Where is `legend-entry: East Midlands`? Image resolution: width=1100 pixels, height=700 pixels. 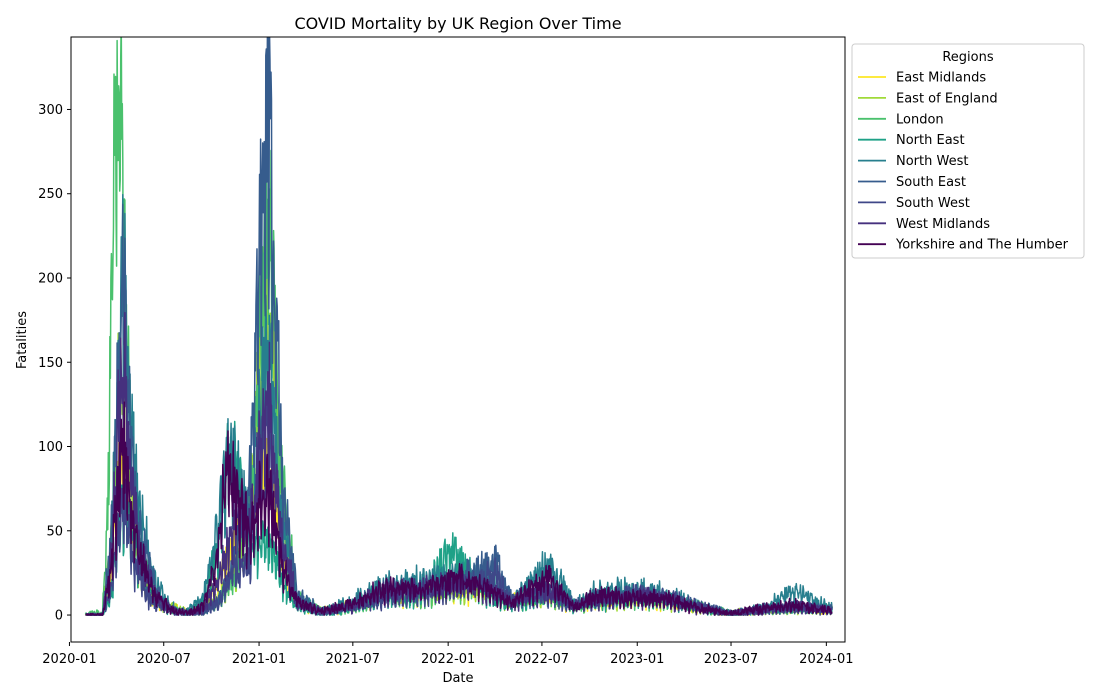
legend-entry: East Midlands is located at coordinates (941, 78).